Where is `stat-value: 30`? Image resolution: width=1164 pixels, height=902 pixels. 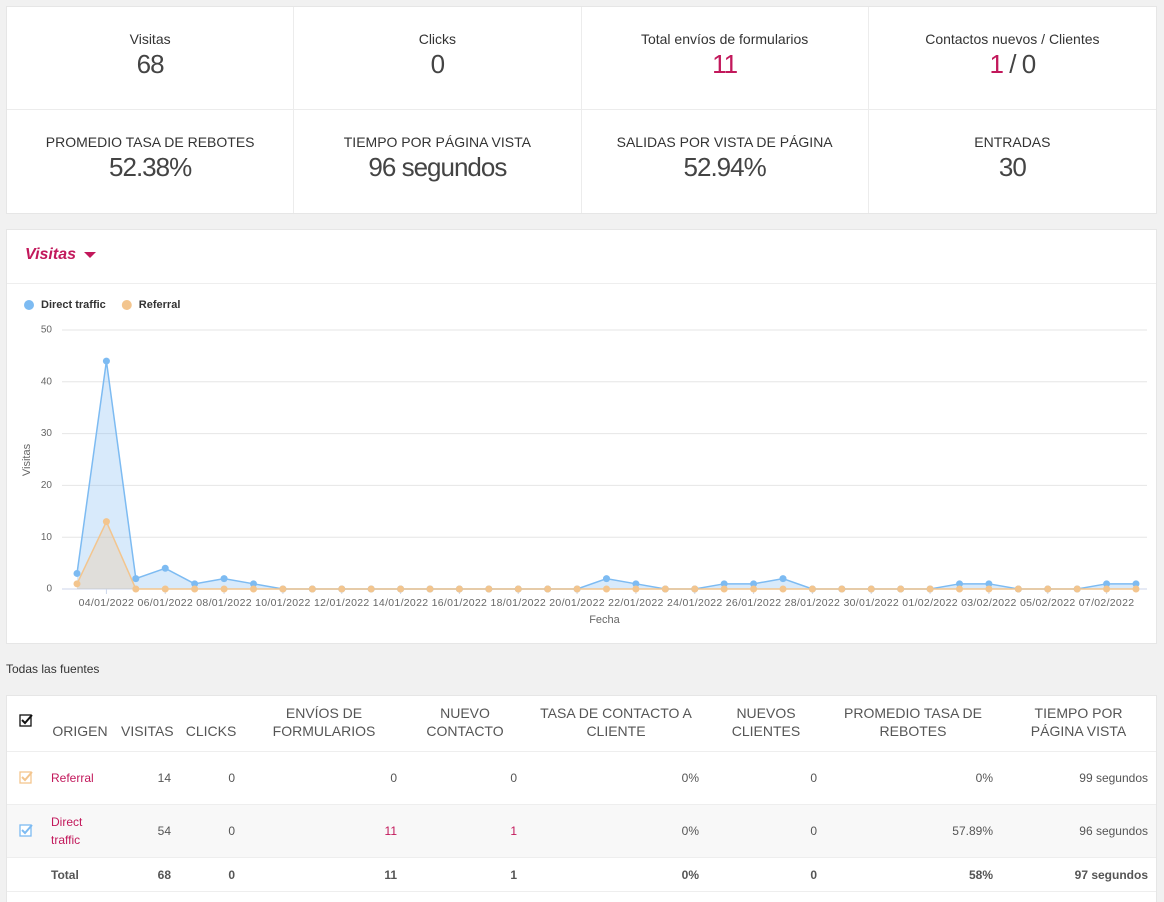 stat-value: 30 is located at coordinates (1012, 167).